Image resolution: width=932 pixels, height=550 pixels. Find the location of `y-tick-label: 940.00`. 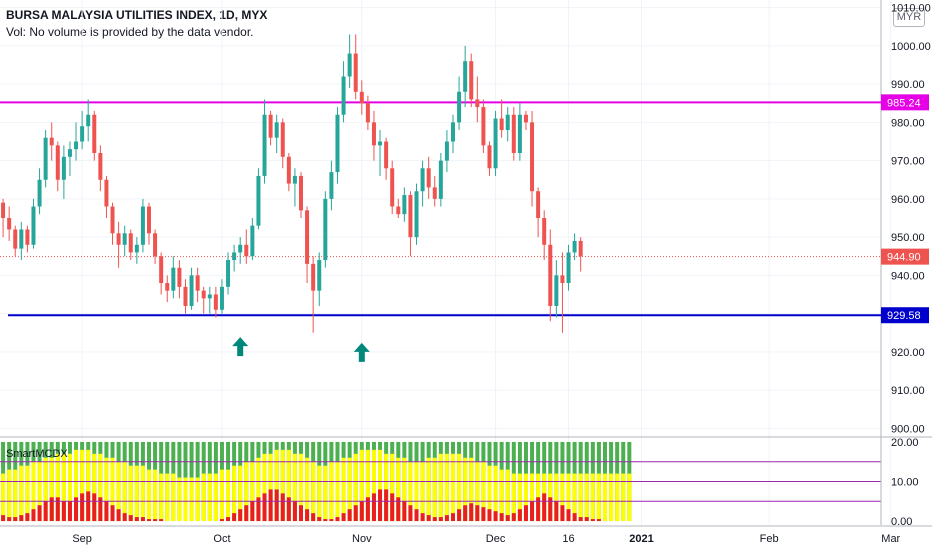

y-tick-label: 940.00 is located at coordinates (908, 276).